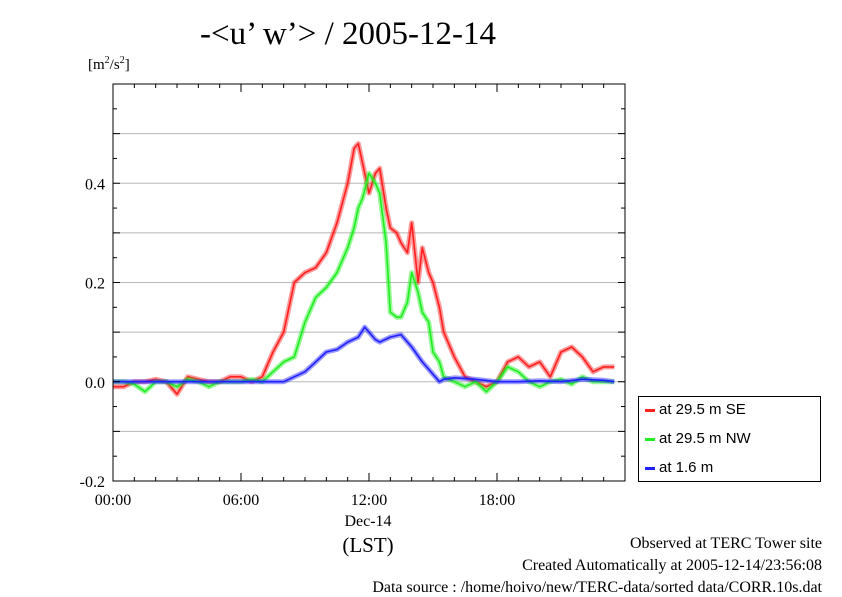 The width and height of the screenshot is (842, 597). I want to click on legend-marker-1-6m, so click(650, 468).